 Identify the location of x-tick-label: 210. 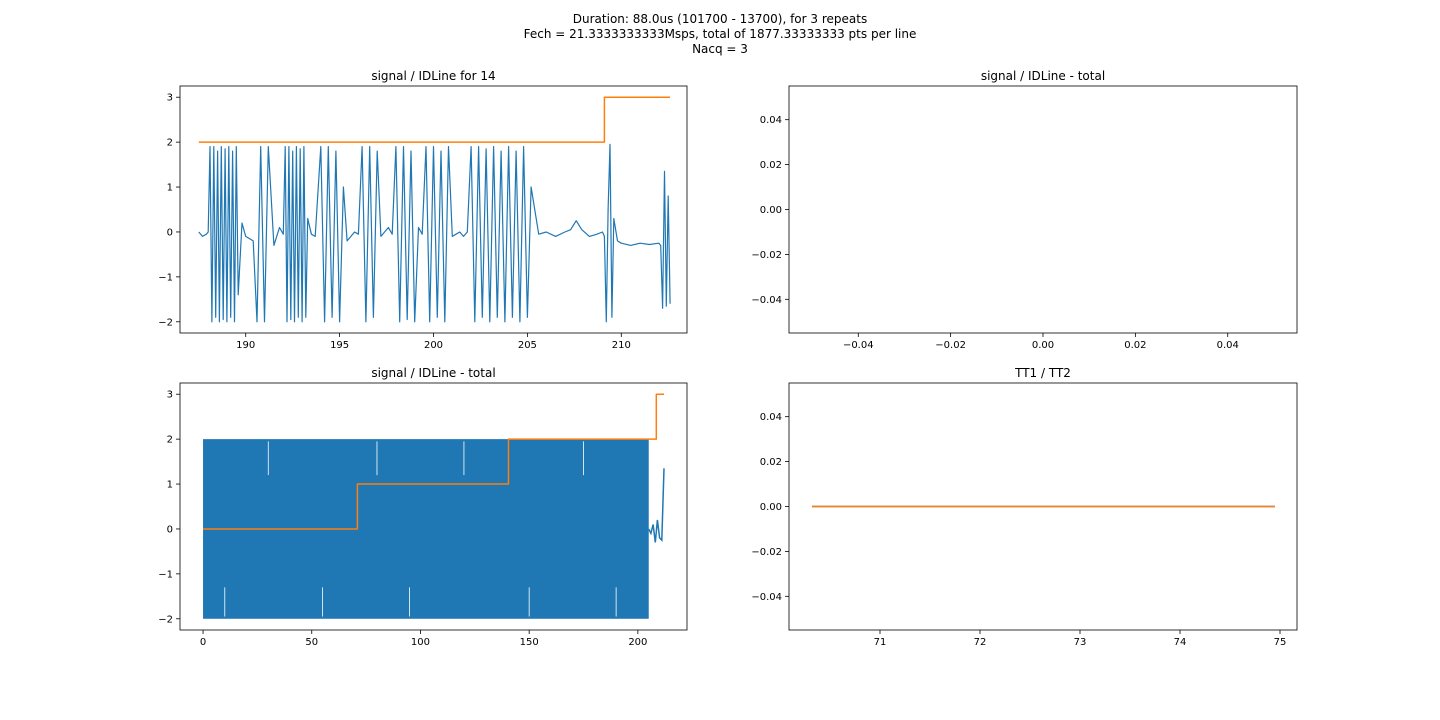
(621, 345).